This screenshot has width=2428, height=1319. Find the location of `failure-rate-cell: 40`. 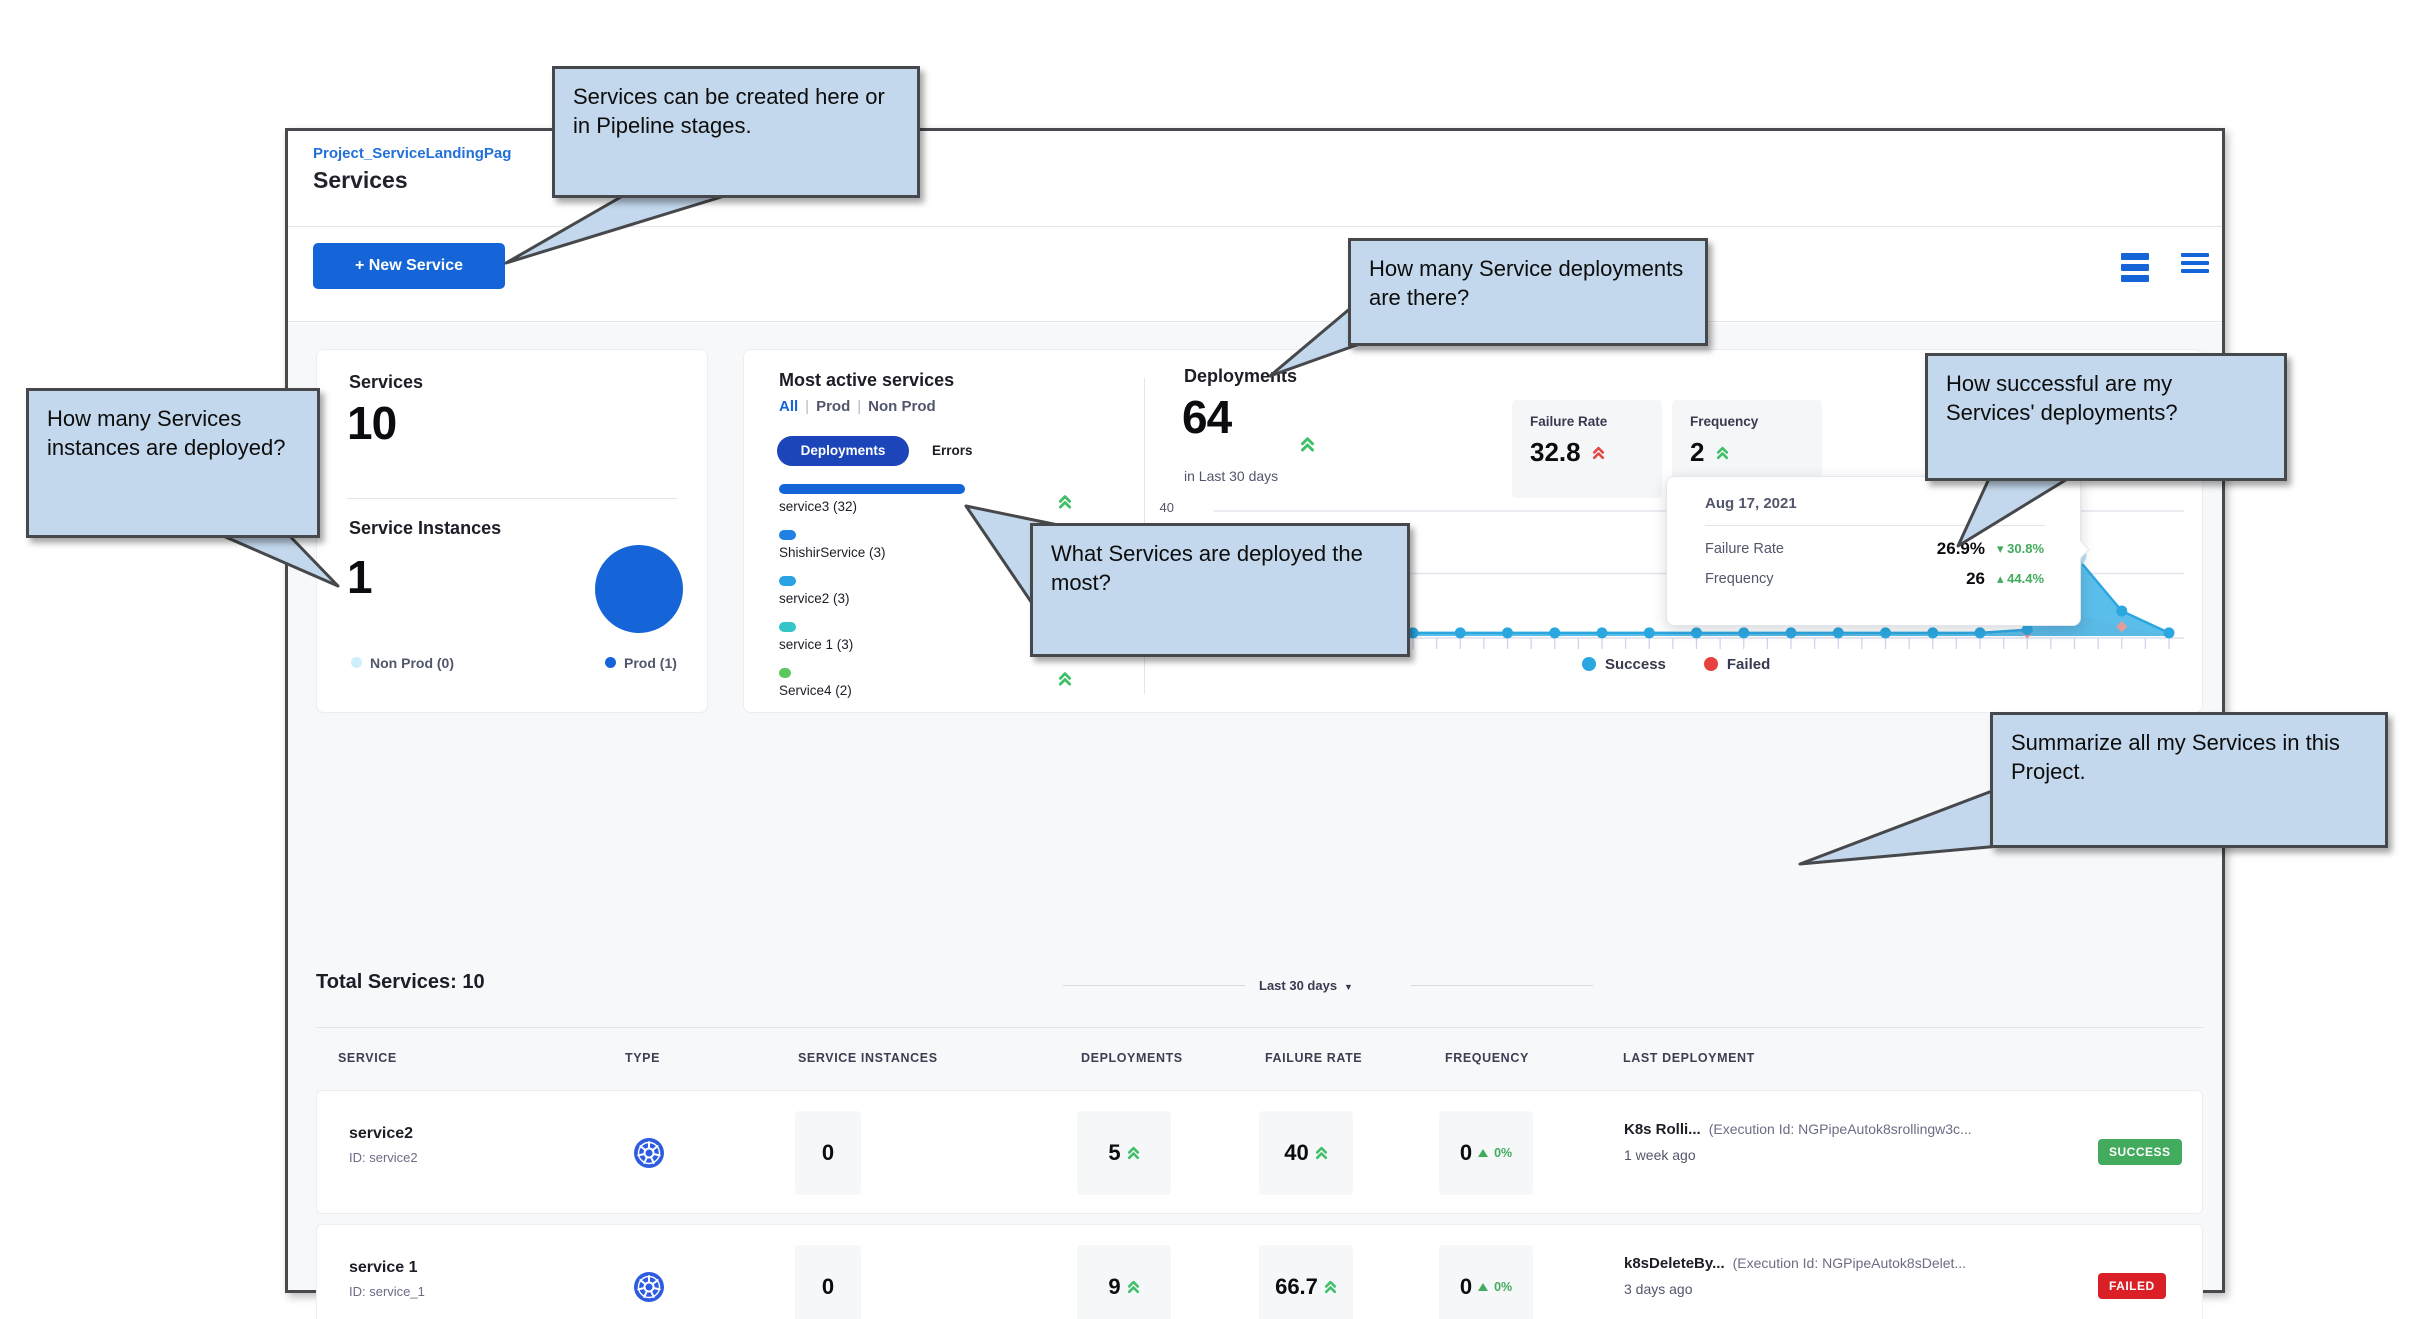

failure-rate-cell: 40 is located at coordinates (1306, 1153).